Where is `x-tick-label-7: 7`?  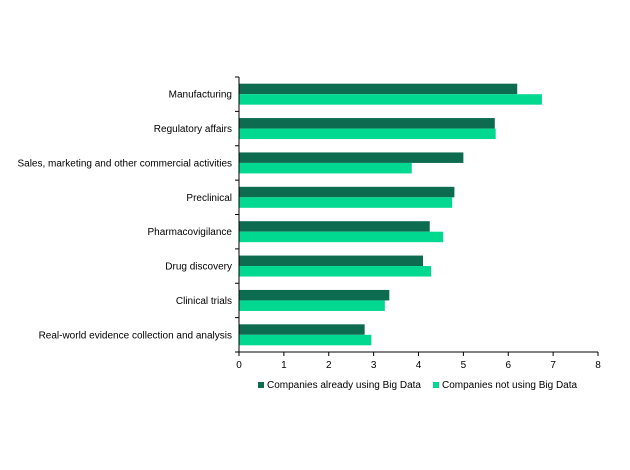
x-tick-label-7: 7 is located at coordinates (553, 365).